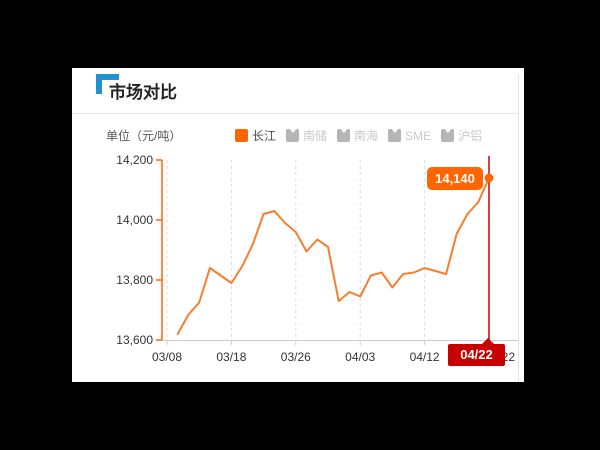 This screenshot has width=600, height=450. I want to click on legend-label: SME, so click(418, 135).